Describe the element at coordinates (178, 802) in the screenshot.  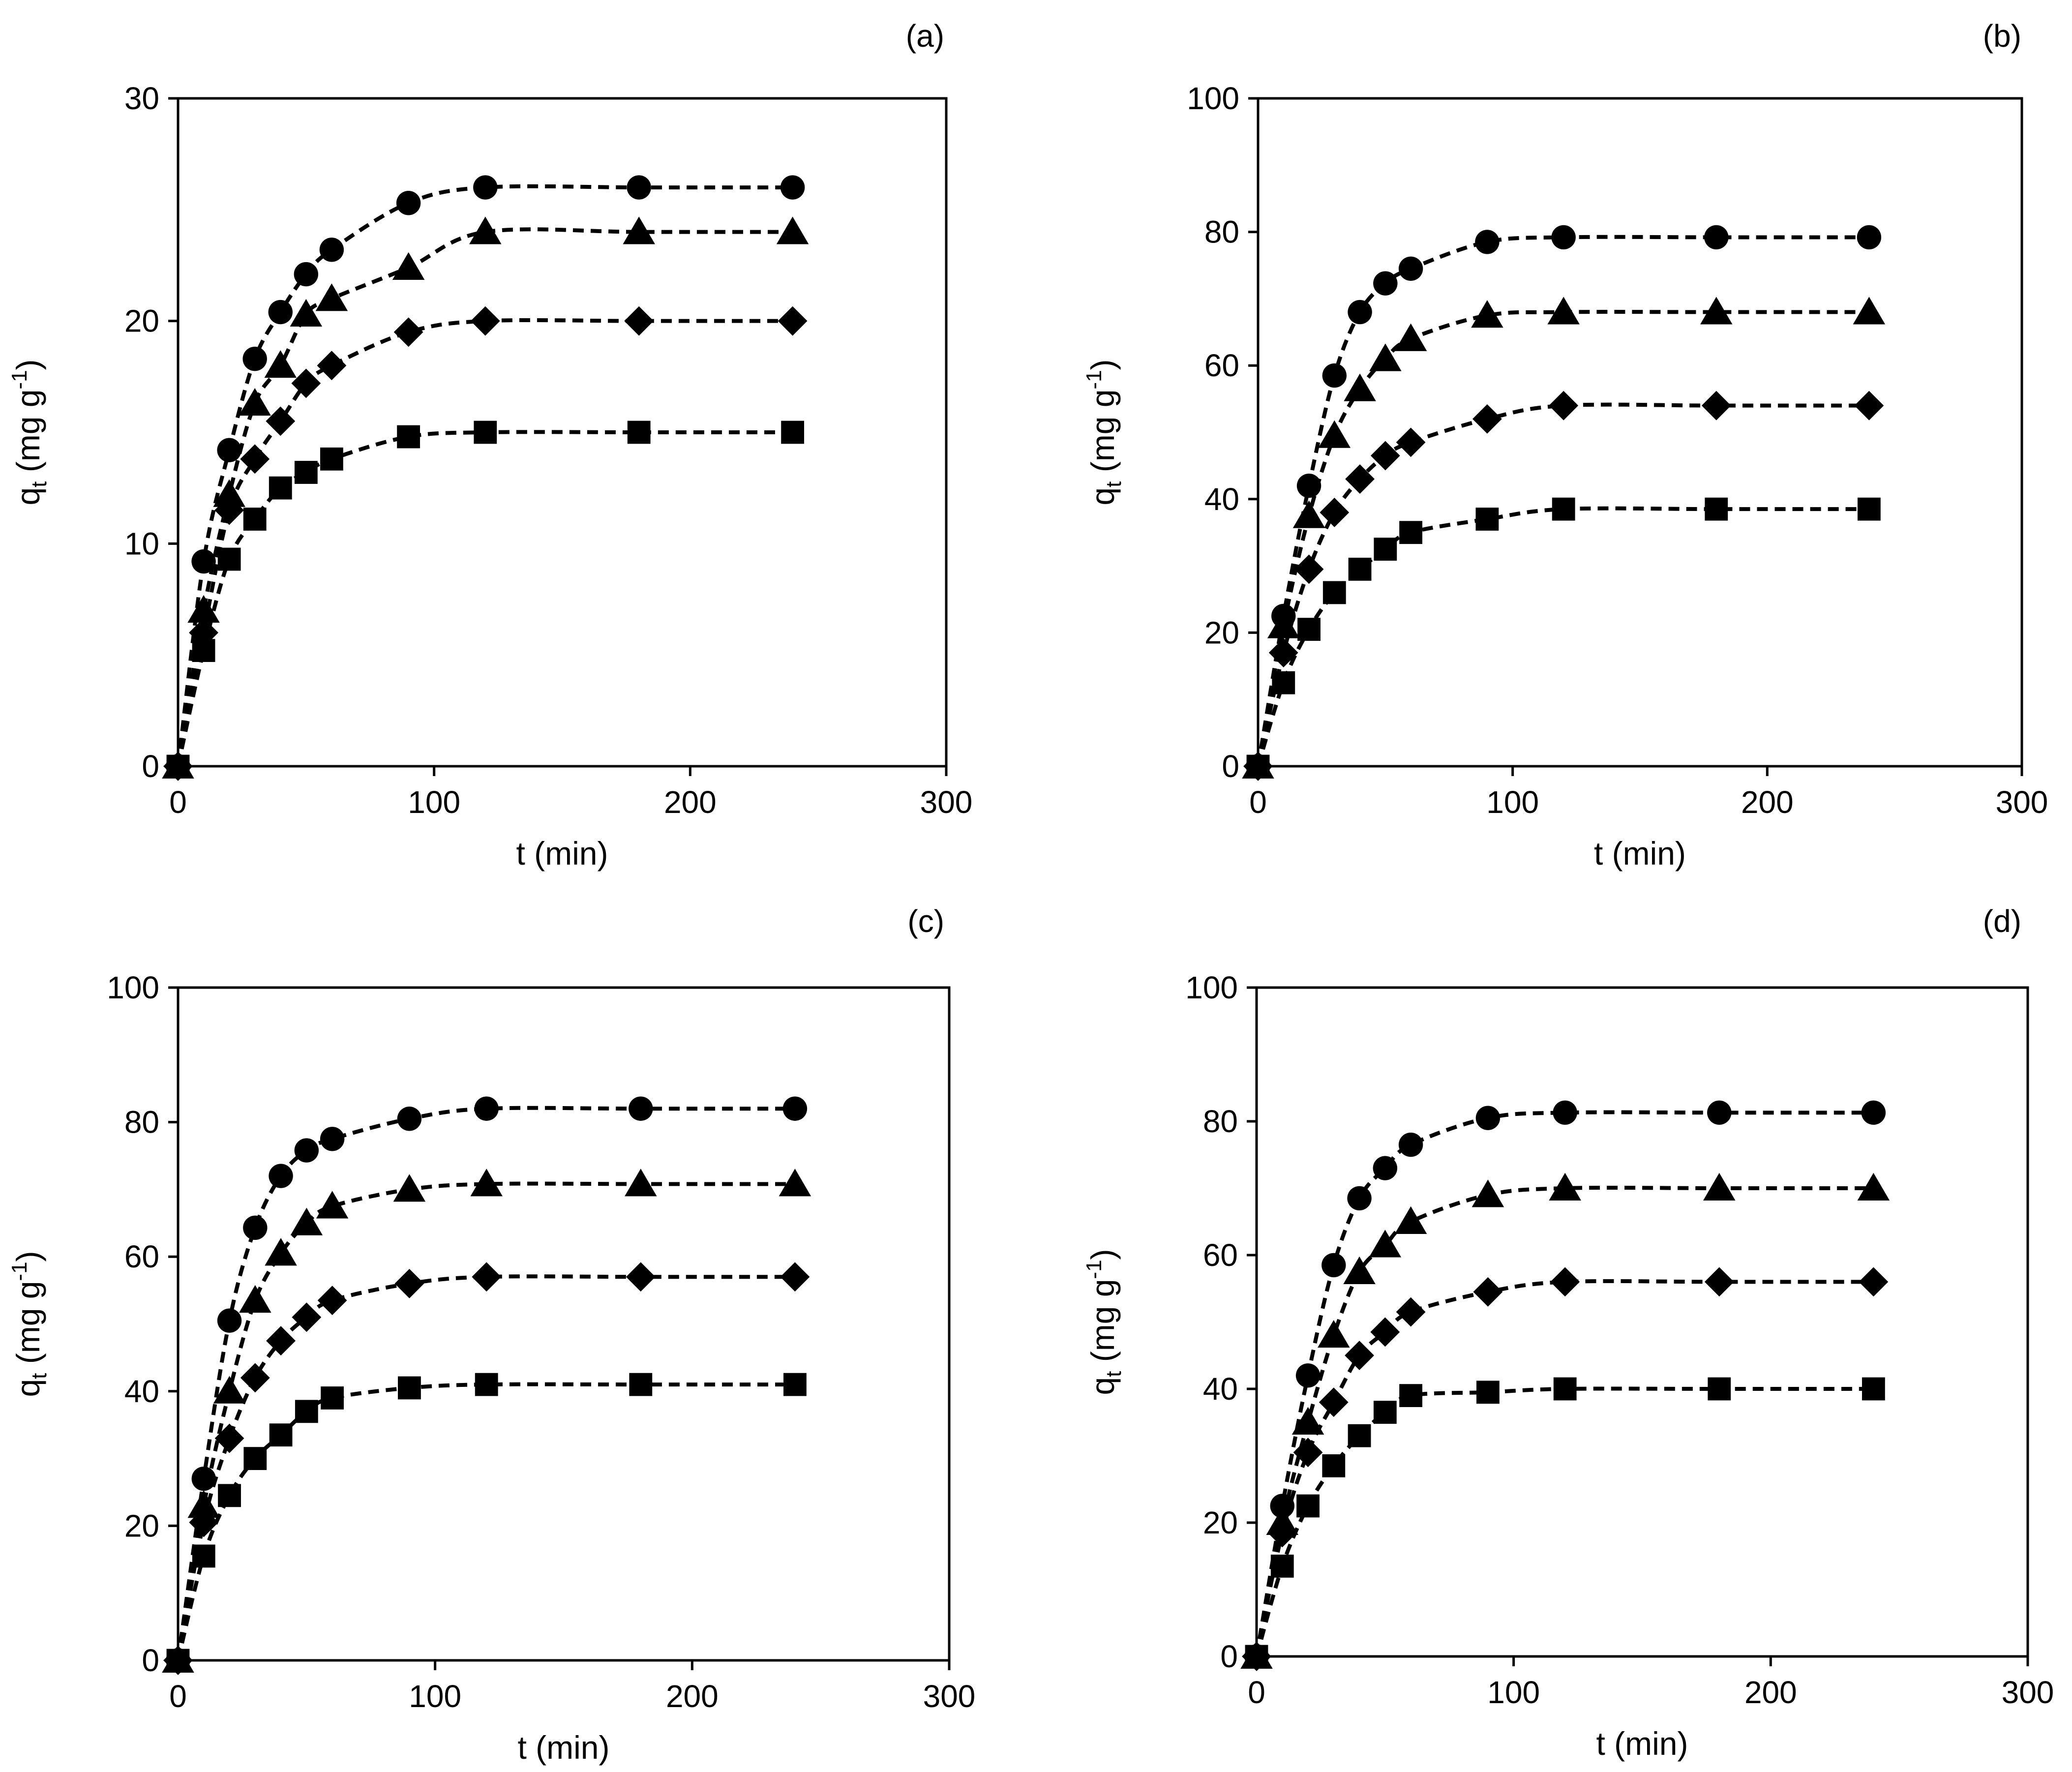
I see `x-tick-label-a-0: 0` at that location.